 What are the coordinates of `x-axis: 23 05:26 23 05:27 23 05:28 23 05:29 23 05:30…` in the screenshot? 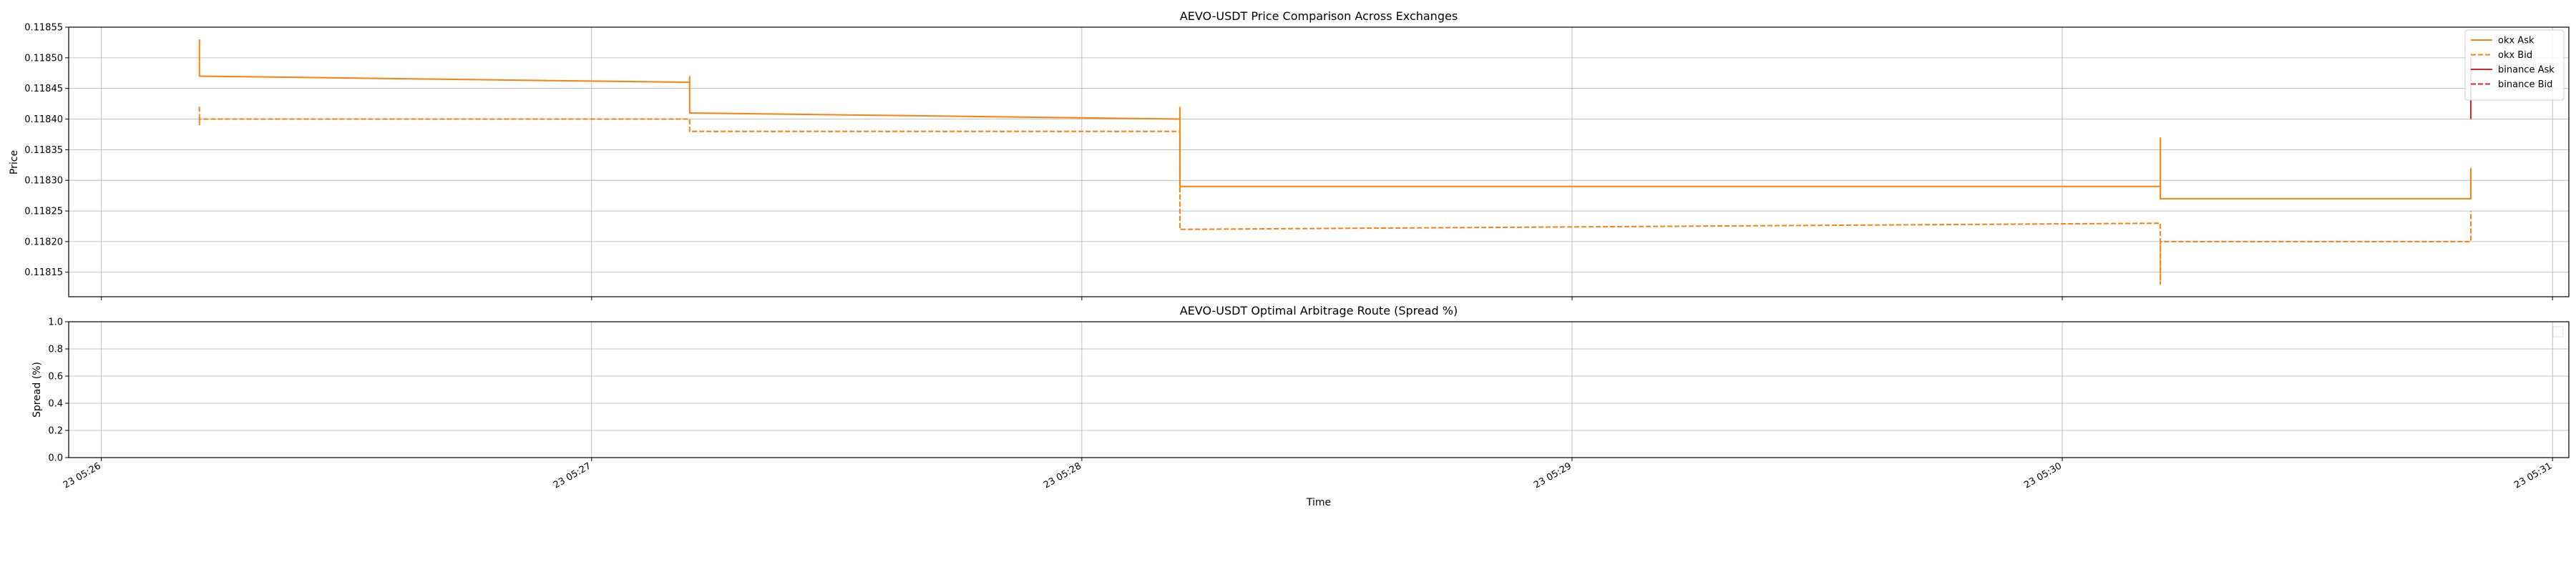 It's located at (1308, 474).